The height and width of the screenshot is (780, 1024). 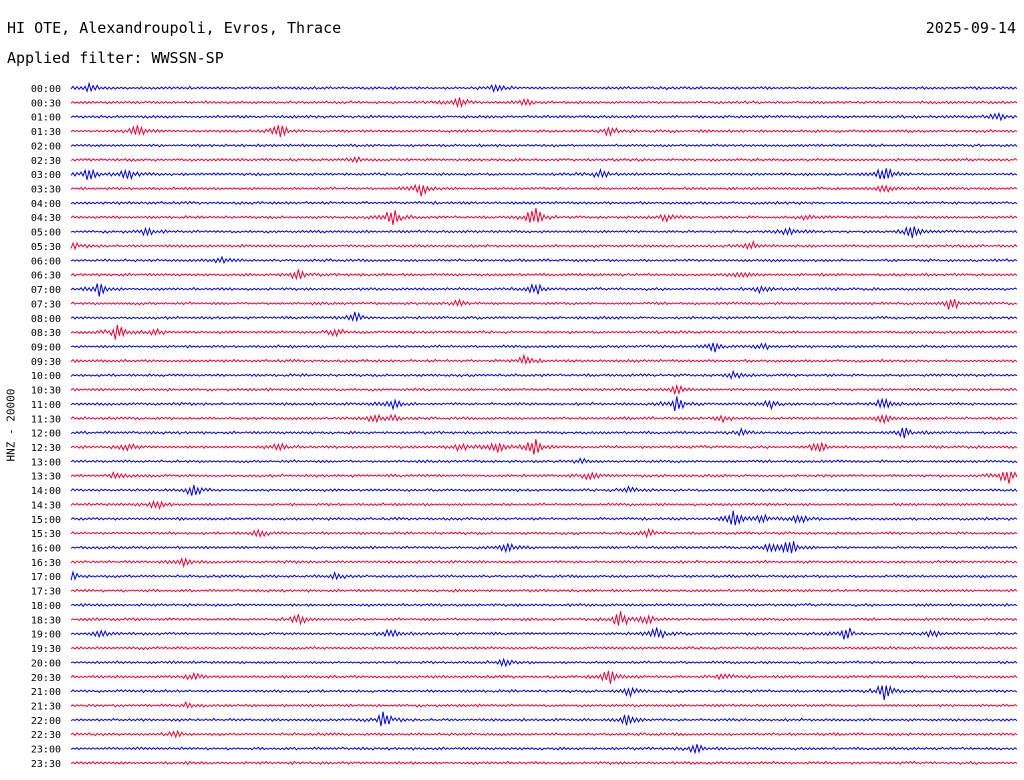 I want to click on row-time-label: 00:30, so click(x=46, y=103).